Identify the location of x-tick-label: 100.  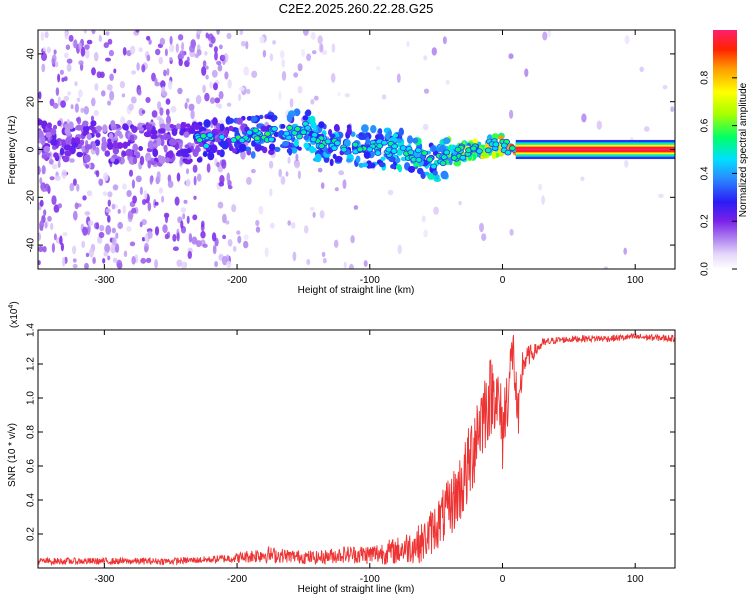
(635, 280).